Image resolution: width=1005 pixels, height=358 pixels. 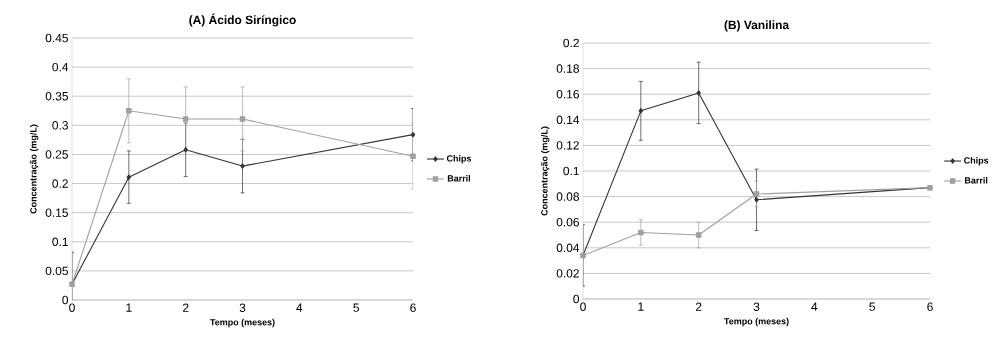 What do you see at coordinates (60, 67) in the screenshot?
I see `y-tick-label: 0.4` at bounding box center [60, 67].